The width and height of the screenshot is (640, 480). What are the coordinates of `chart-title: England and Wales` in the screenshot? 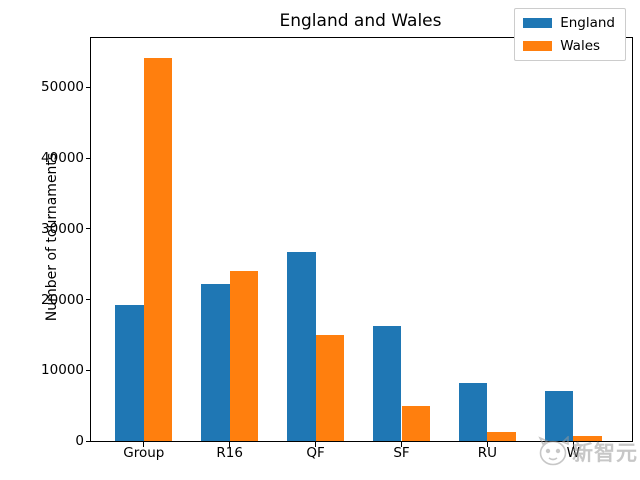 It's located at (360, 21).